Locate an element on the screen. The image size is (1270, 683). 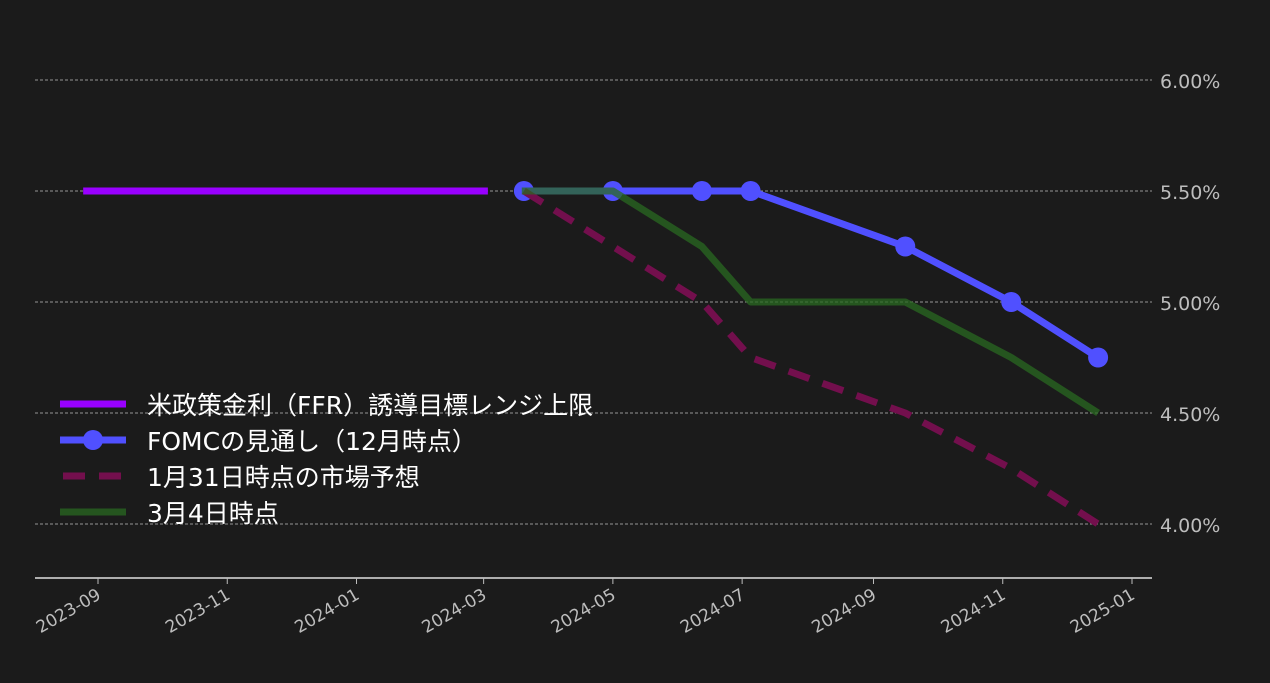
x-tick-label: 2024-07 is located at coordinates (713, 611).